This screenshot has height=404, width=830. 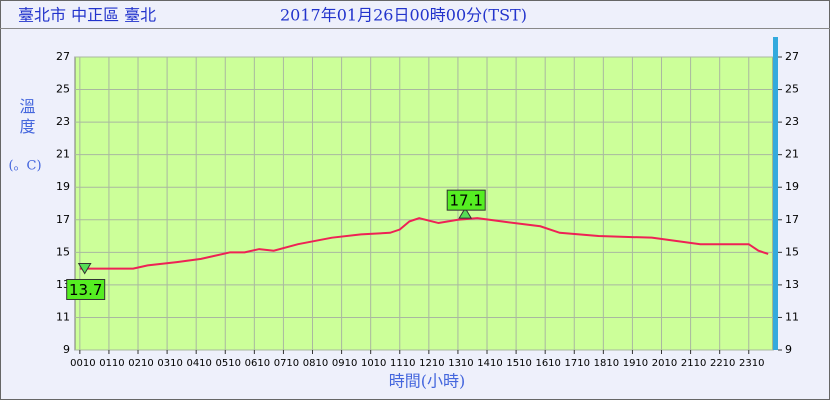 What do you see at coordinates (792, 316) in the screenshot?
I see `y2-tick-label: 11` at bounding box center [792, 316].